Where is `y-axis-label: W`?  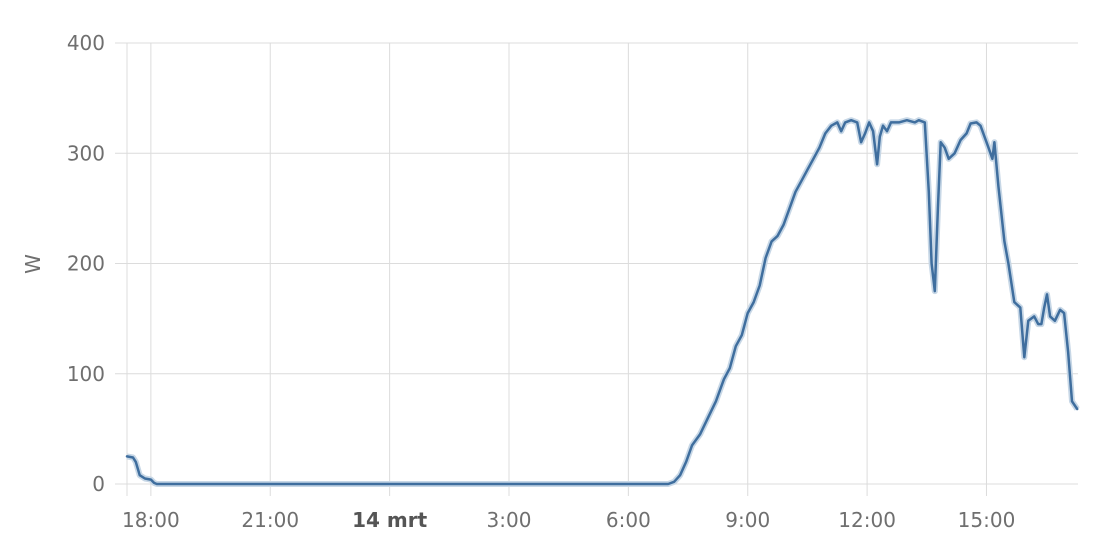 y-axis-label: W is located at coordinates (33, 264).